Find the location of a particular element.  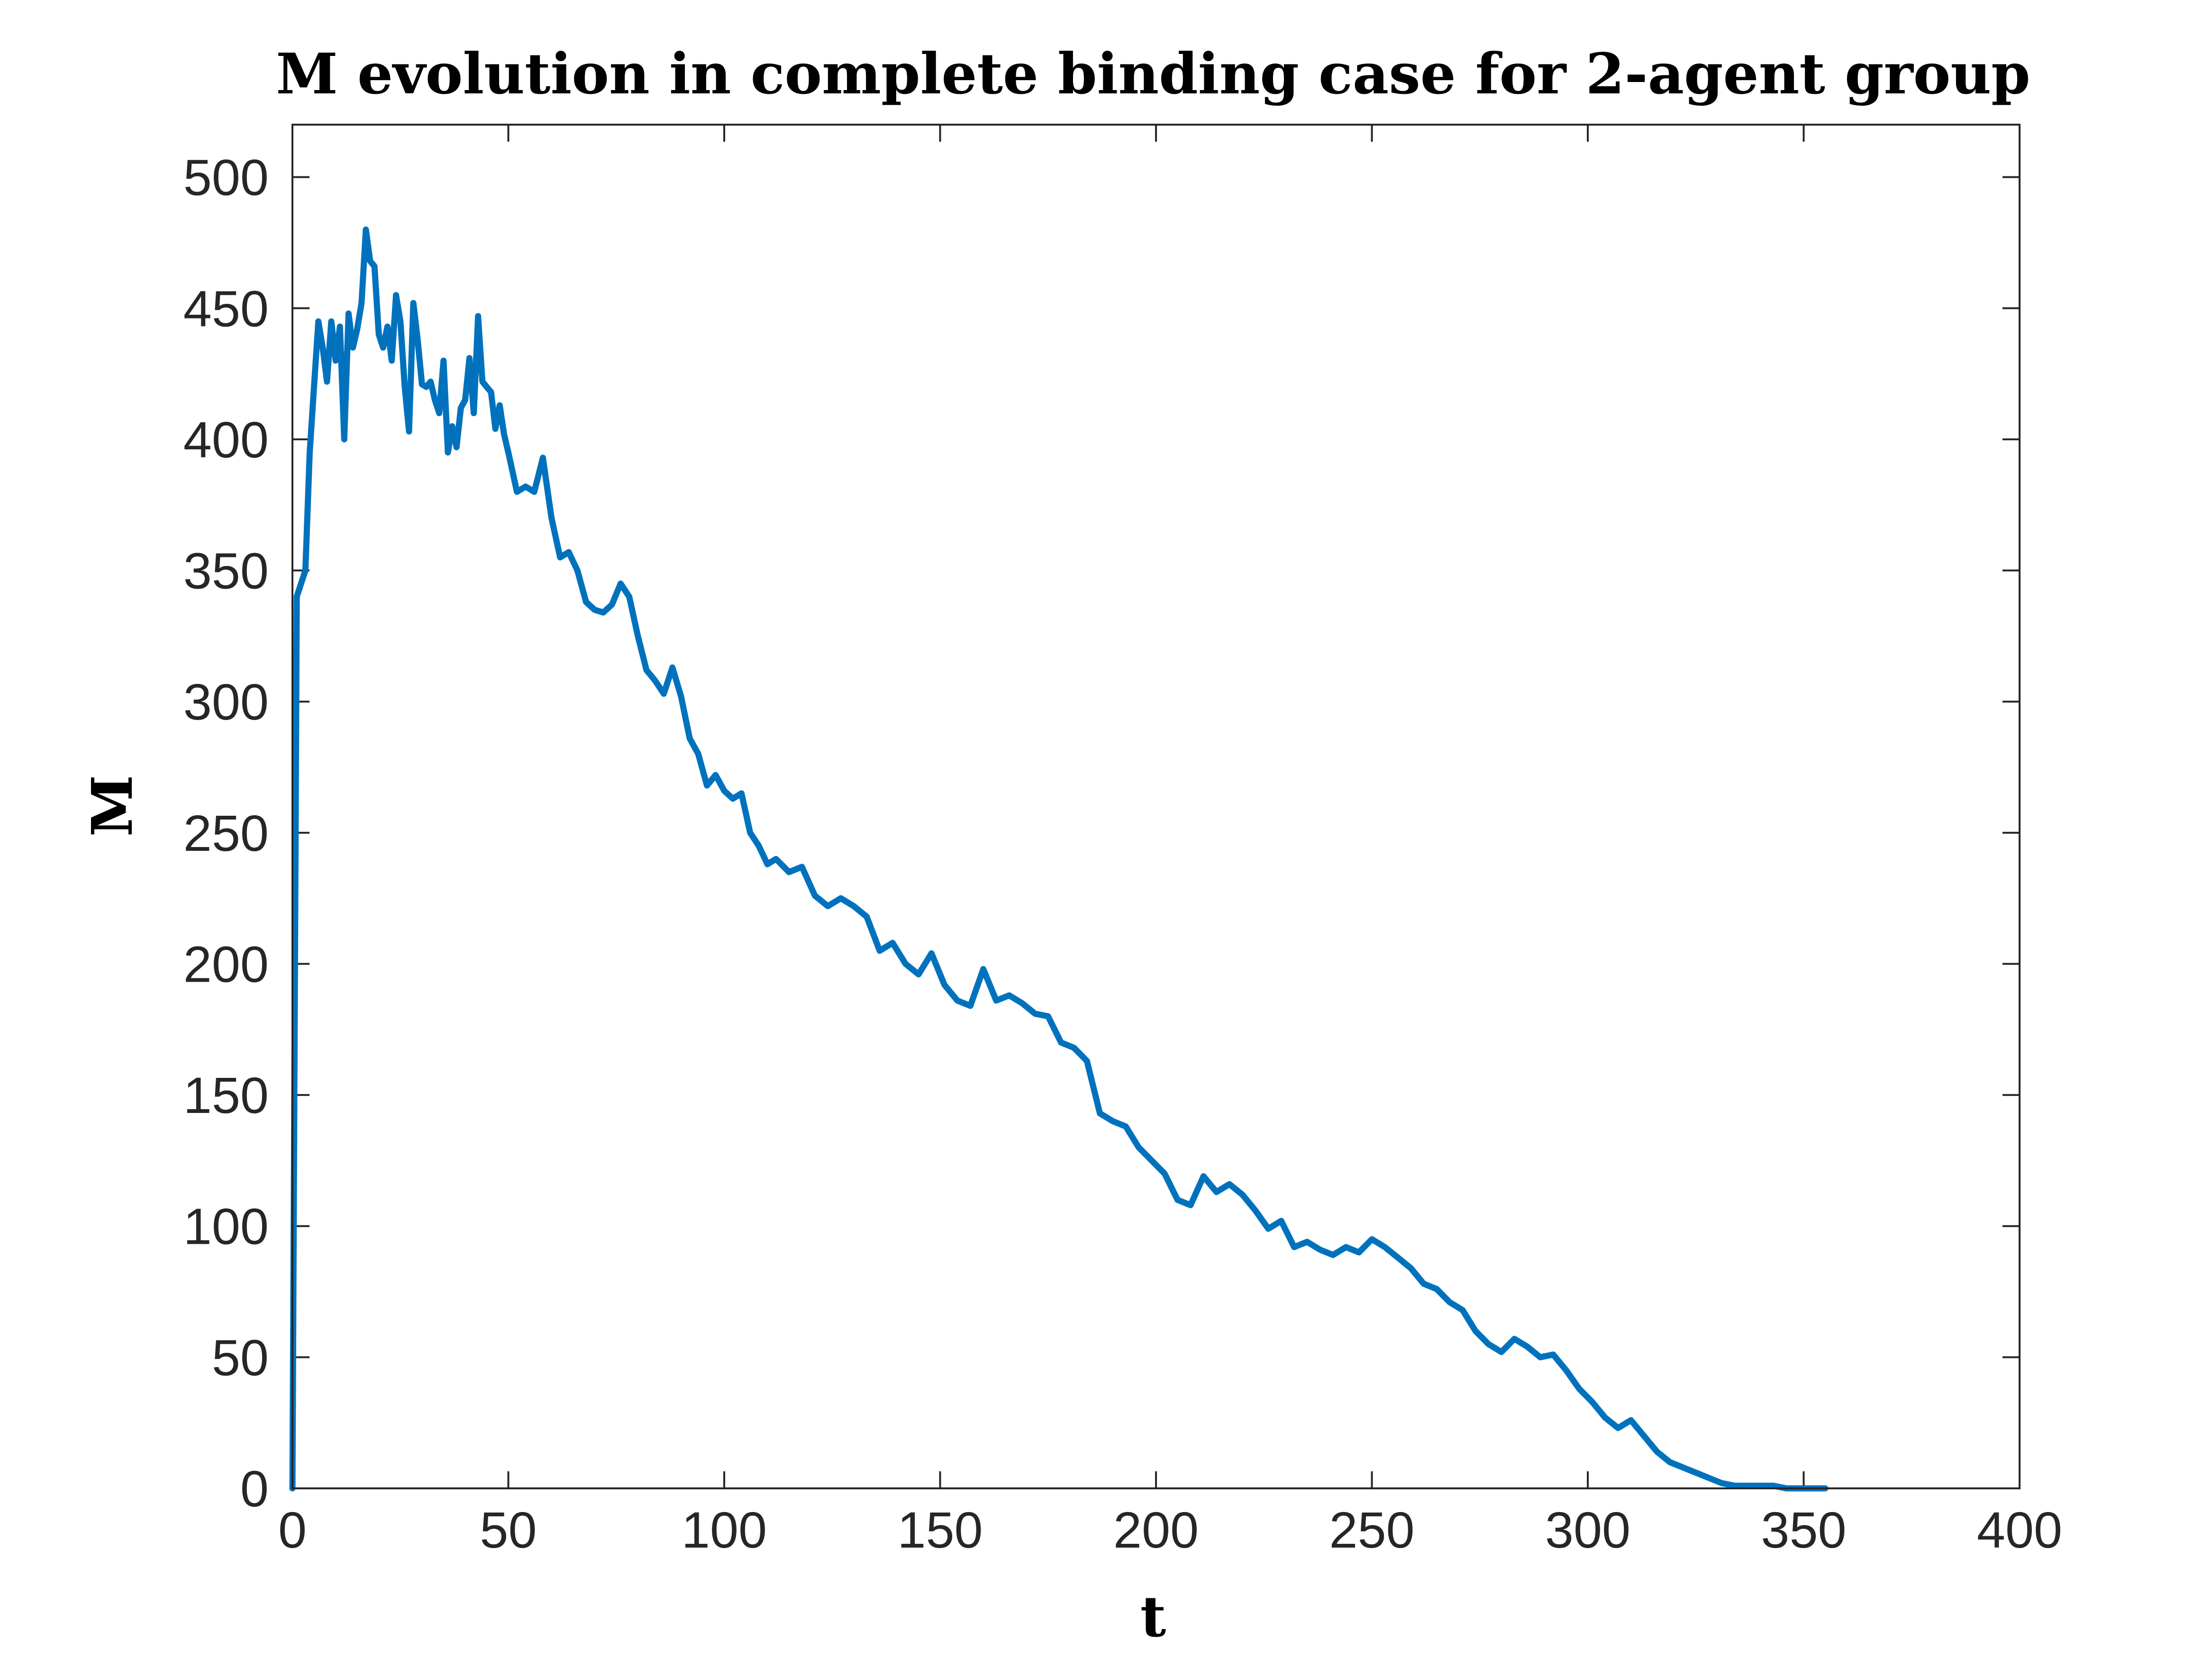

y-tick-label: 150 is located at coordinates (226, 1095).